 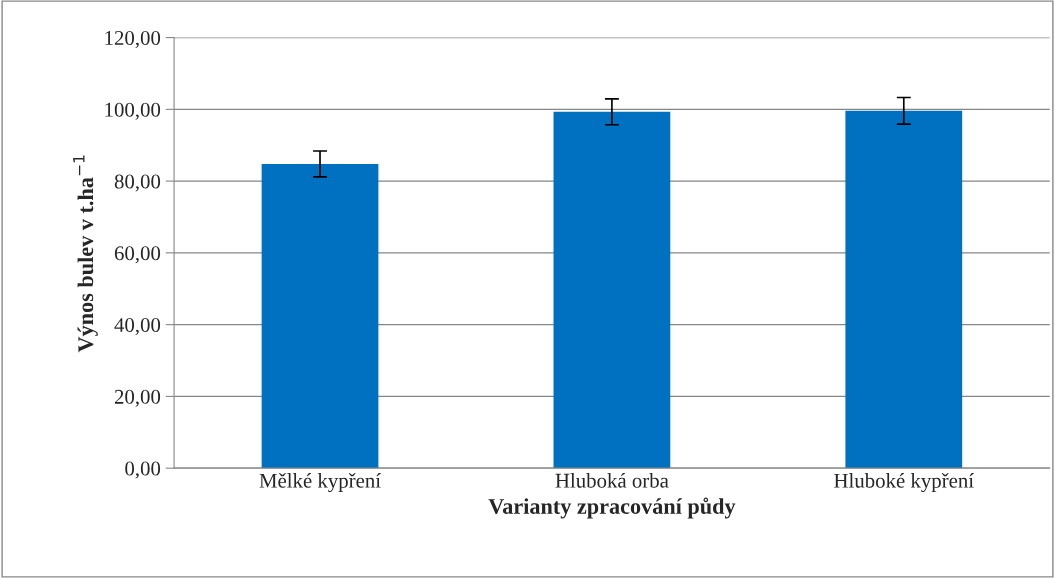 What do you see at coordinates (85, 254) in the screenshot?
I see `y-axis-title: Výnos bulev v t.ha$^{−1}$` at bounding box center [85, 254].